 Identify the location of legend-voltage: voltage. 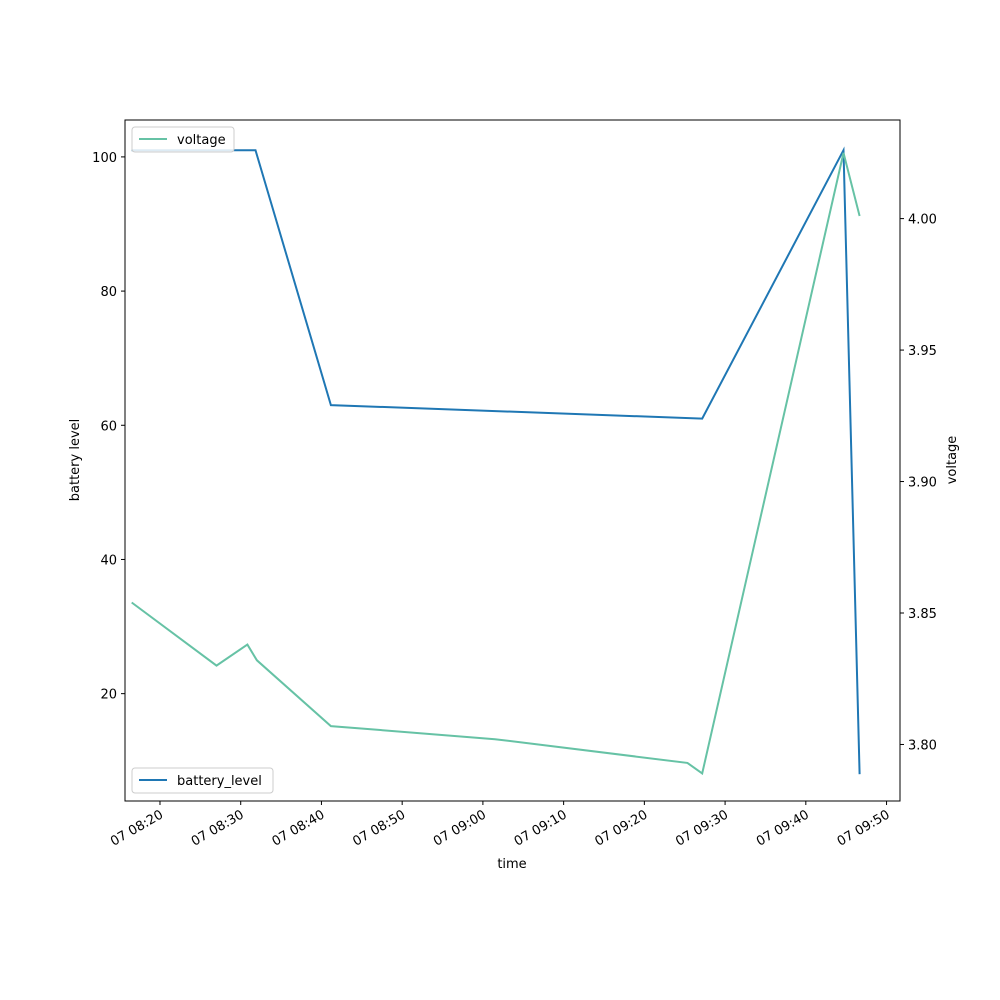
(183, 139).